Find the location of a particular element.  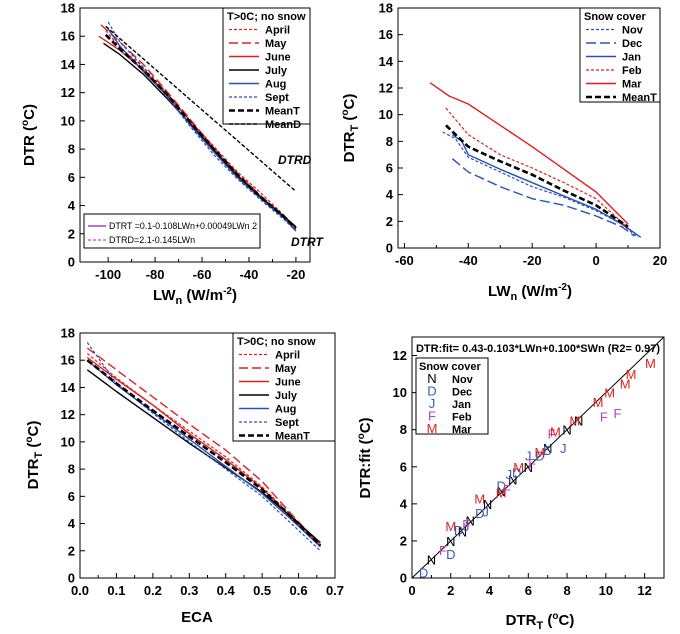

series-line-meant is located at coordinates (204, 453).